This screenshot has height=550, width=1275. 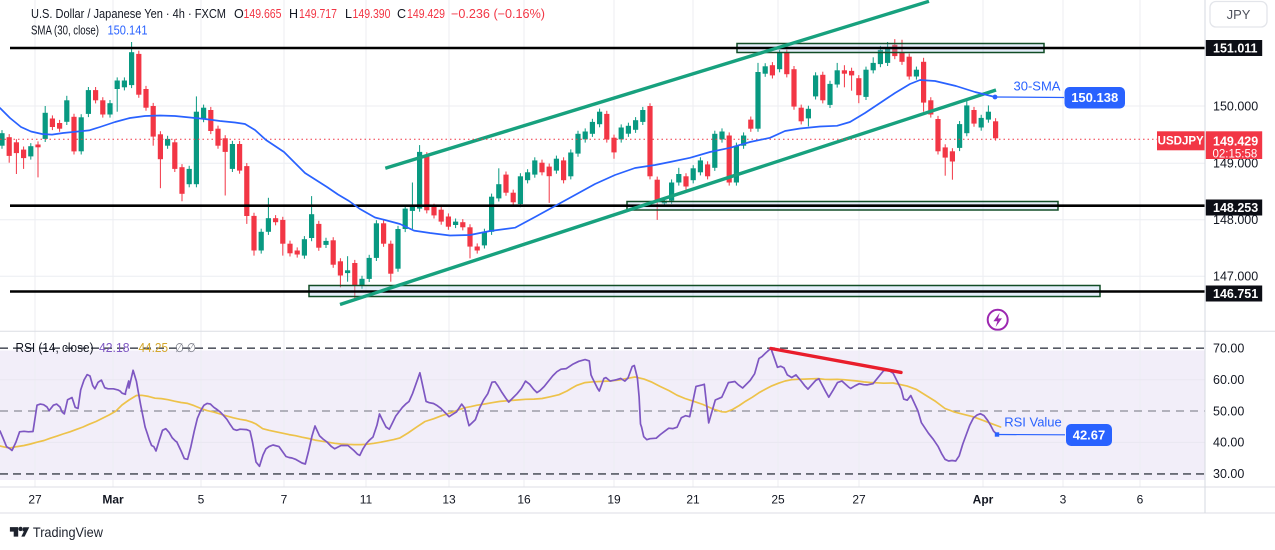 I want to click on svg-text: TradingView, so click(x=68, y=532).